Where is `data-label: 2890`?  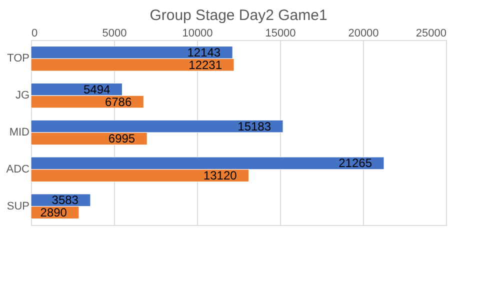 data-label: 2890 is located at coordinates (54, 213).